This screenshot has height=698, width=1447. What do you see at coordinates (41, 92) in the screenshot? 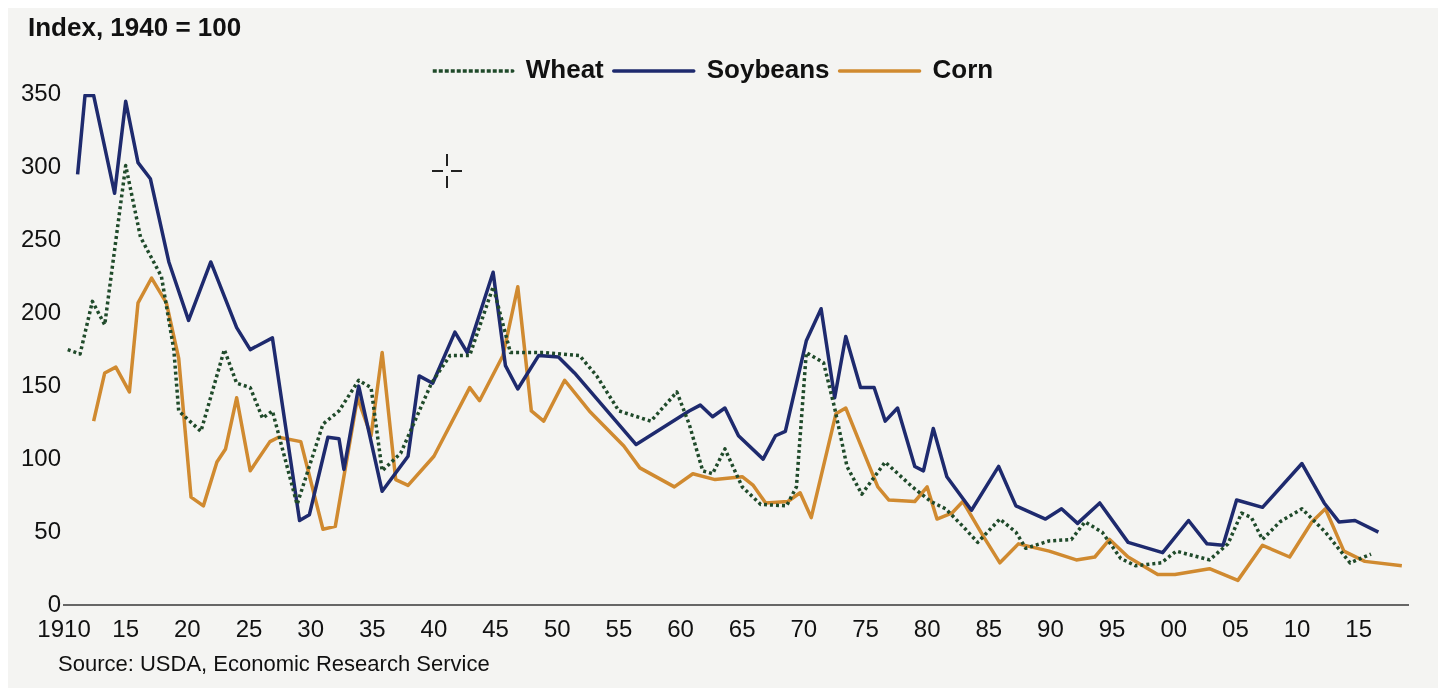
I see `y-tick-label: 350` at bounding box center [41, 92].